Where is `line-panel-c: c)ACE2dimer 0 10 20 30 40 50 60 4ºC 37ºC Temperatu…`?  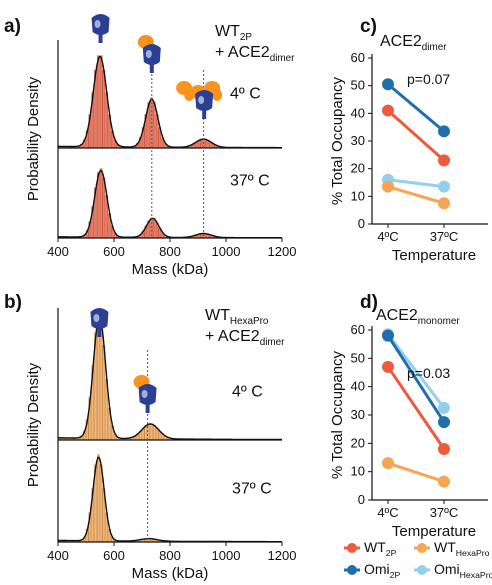
line-panel-c: c)ACE2dimer 0 10 20 30 40 50 60 4ºC 37ºC Temperatu… is located at coordinates (408, 140).